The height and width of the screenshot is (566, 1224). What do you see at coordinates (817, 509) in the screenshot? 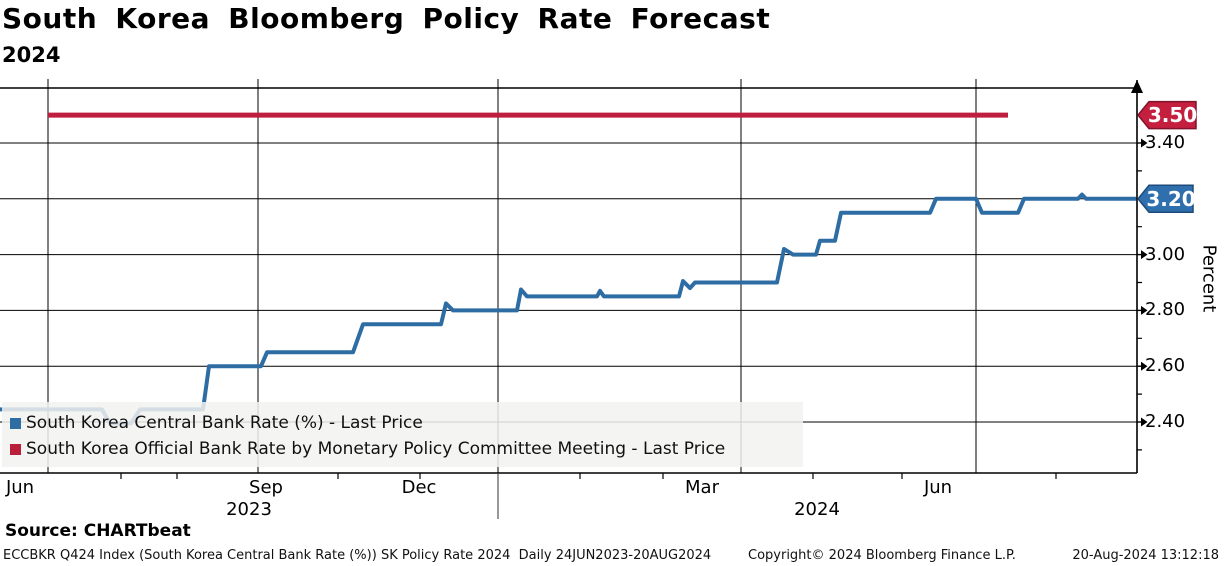
I see `x-axis-year-label: 2024` at bounding box center [817, 509].